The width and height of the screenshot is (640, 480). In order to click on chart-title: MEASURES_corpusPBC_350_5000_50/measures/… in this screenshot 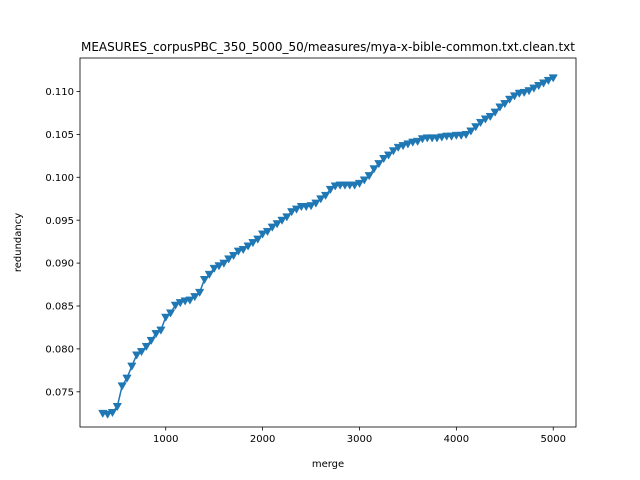, I will do `click(328, 47)`.